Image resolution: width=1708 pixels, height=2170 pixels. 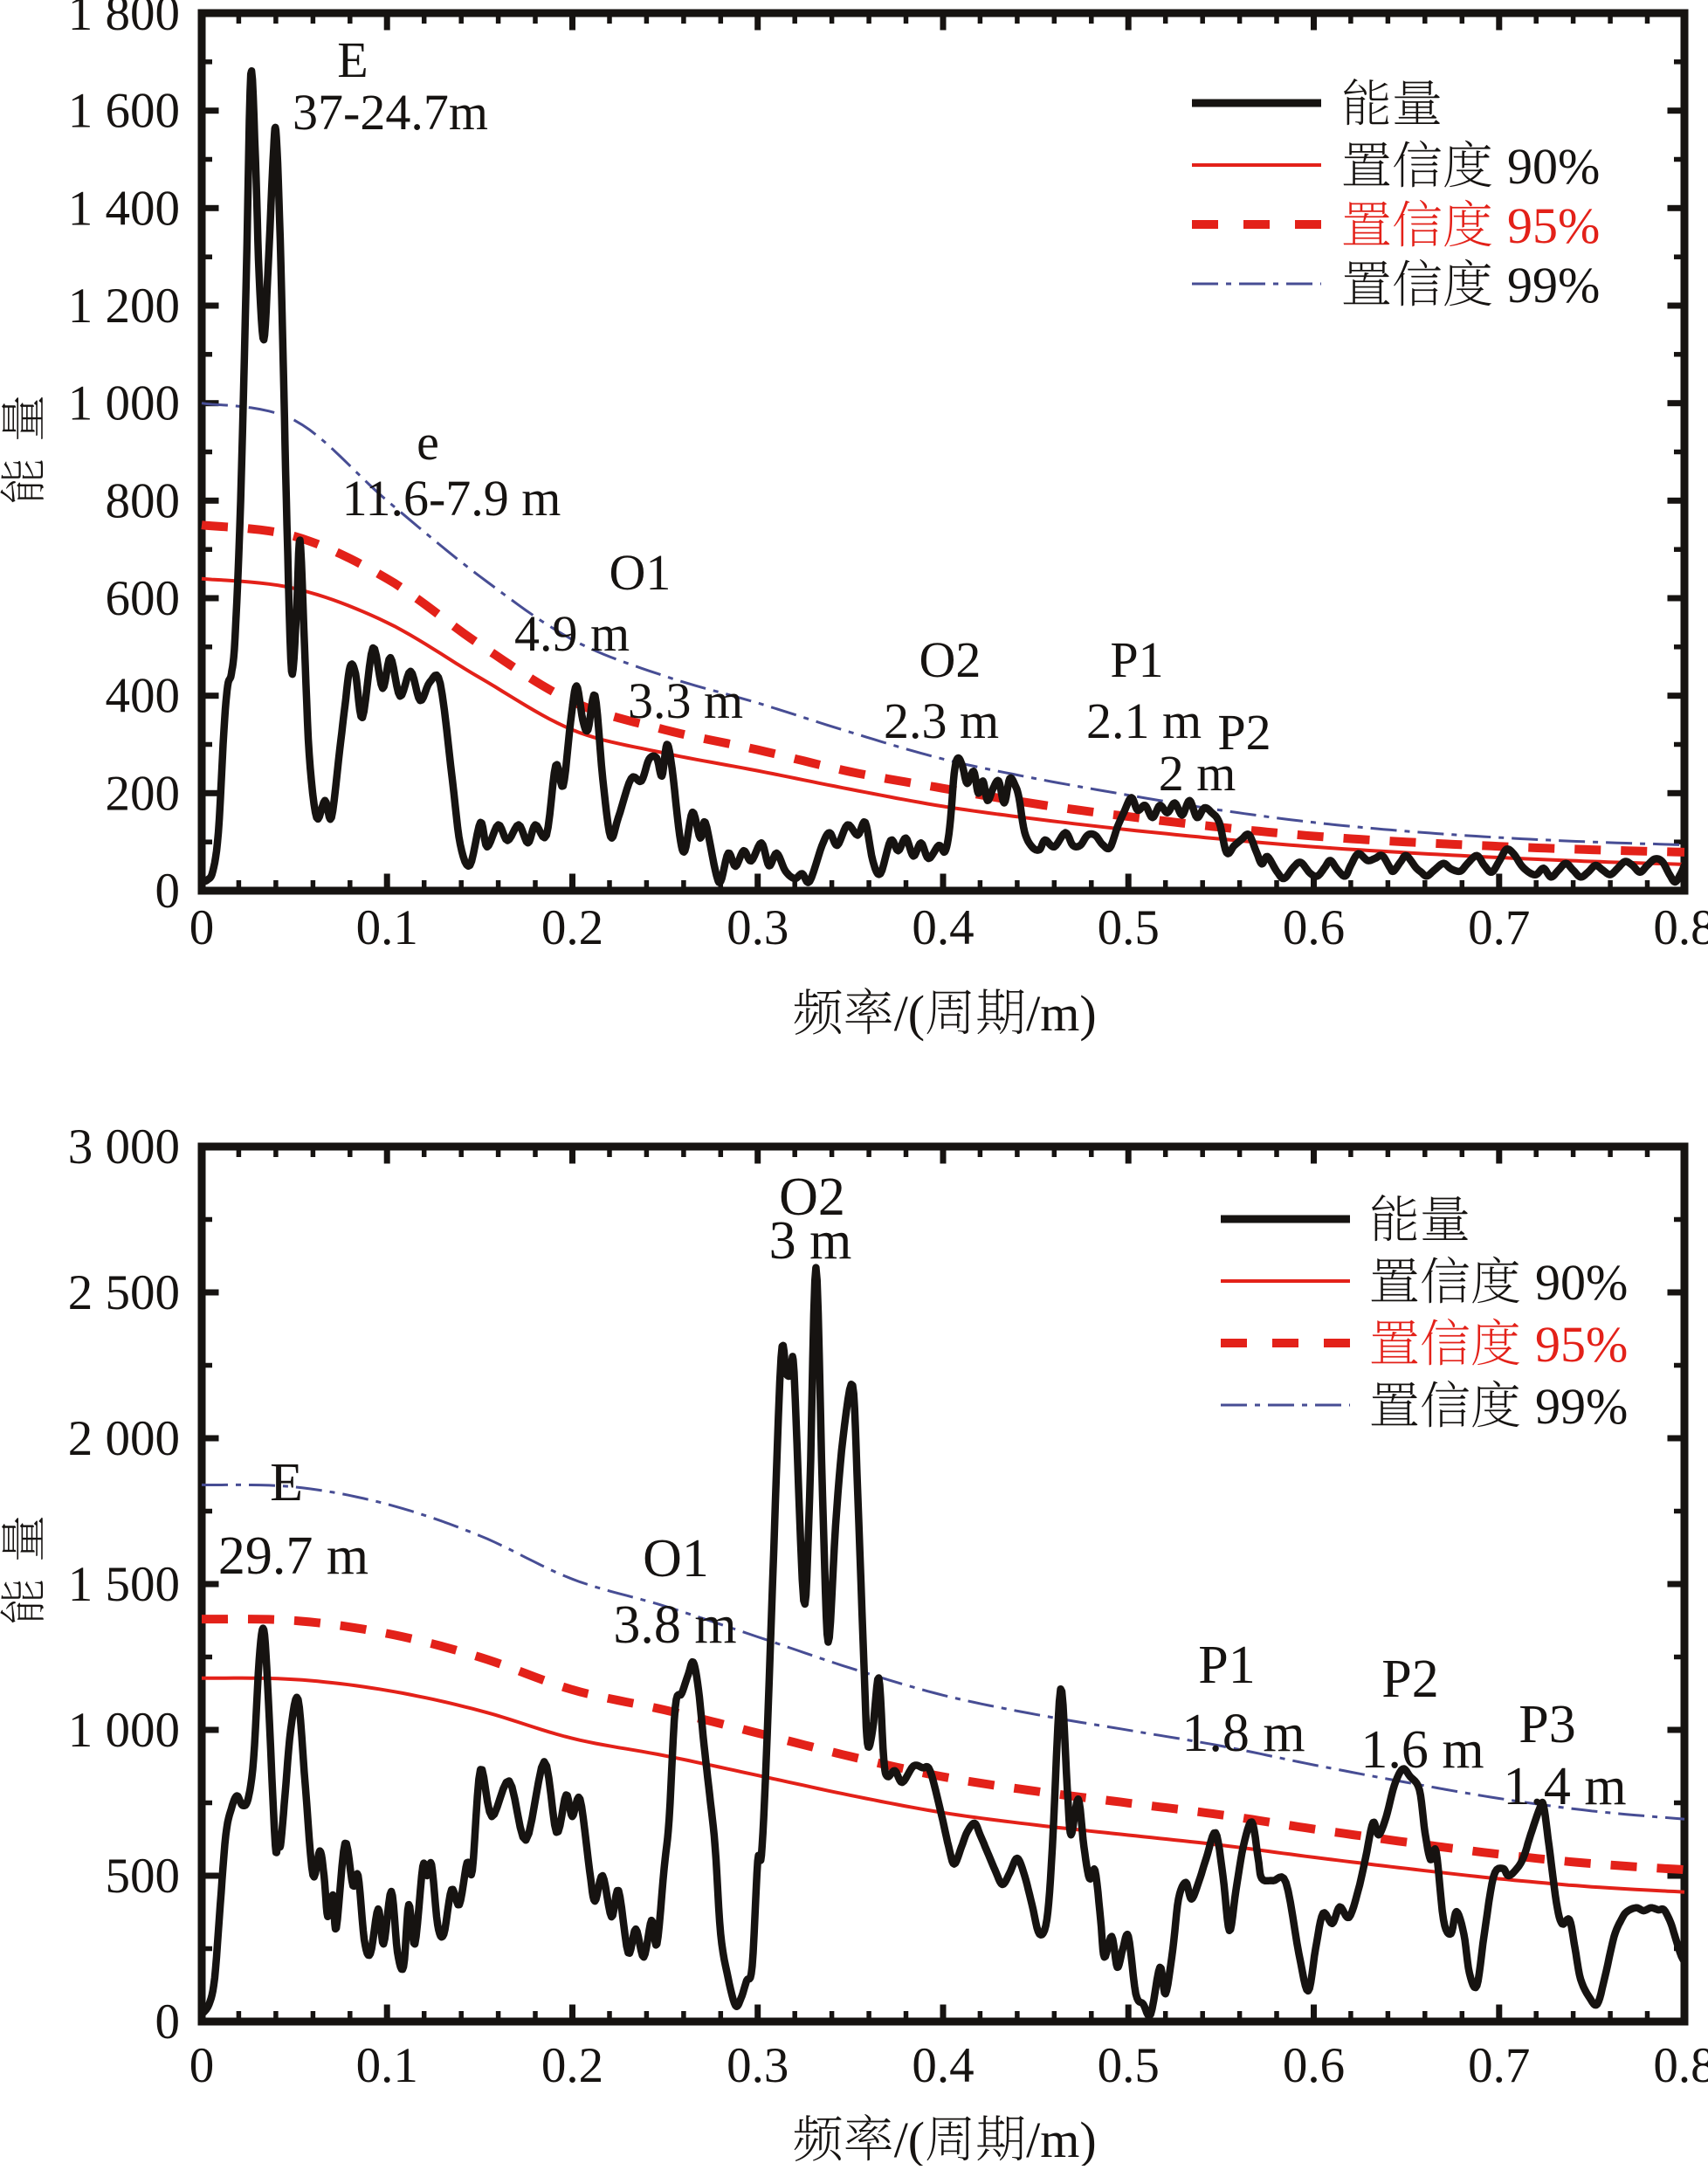 I want to click on svg-text: 400, so click(x=143, y=696).